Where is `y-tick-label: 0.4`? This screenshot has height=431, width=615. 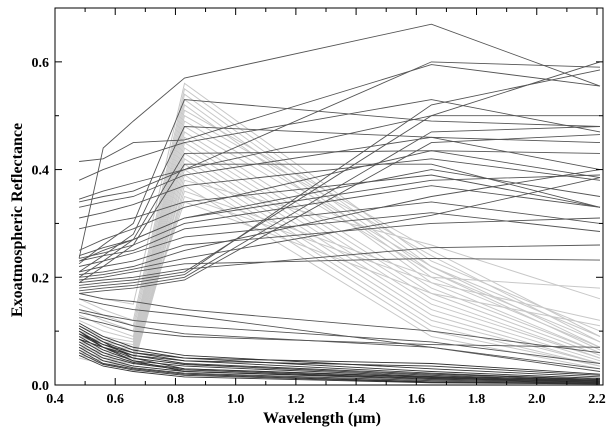
y-tick-label: 0.4 is located at coordinates (41, 171).